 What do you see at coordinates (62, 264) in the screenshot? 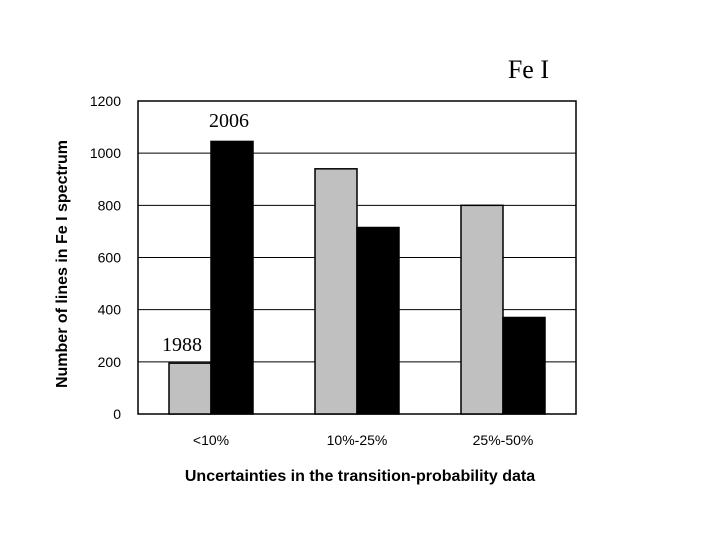
I see `y-axis-title: Number of lines in Fe I spectrum` at bounding box center [62, 264].